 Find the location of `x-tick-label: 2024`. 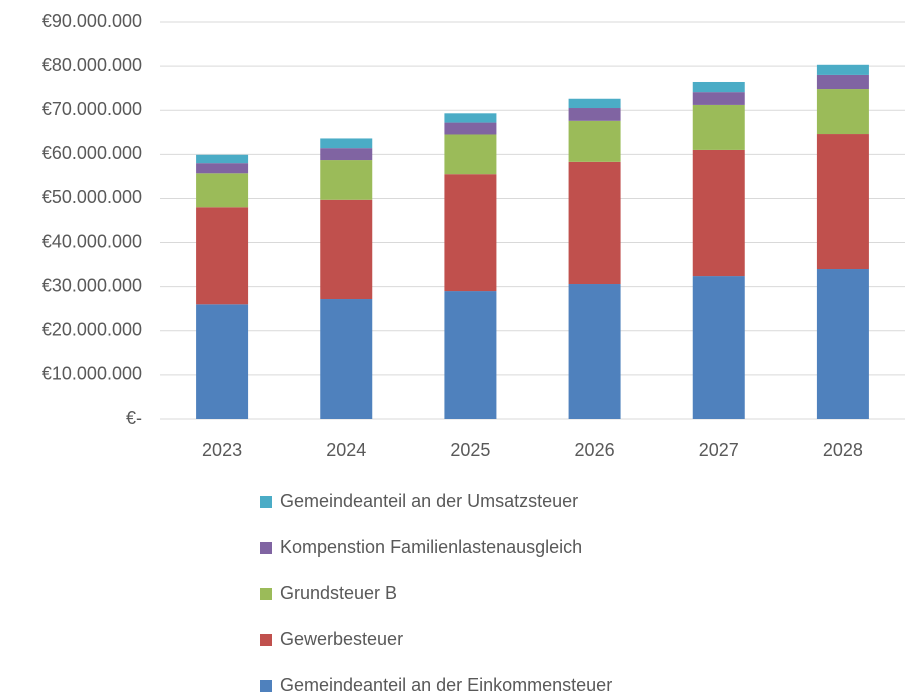

x-tick-label: 2024 is located at coordinates (346, 450).